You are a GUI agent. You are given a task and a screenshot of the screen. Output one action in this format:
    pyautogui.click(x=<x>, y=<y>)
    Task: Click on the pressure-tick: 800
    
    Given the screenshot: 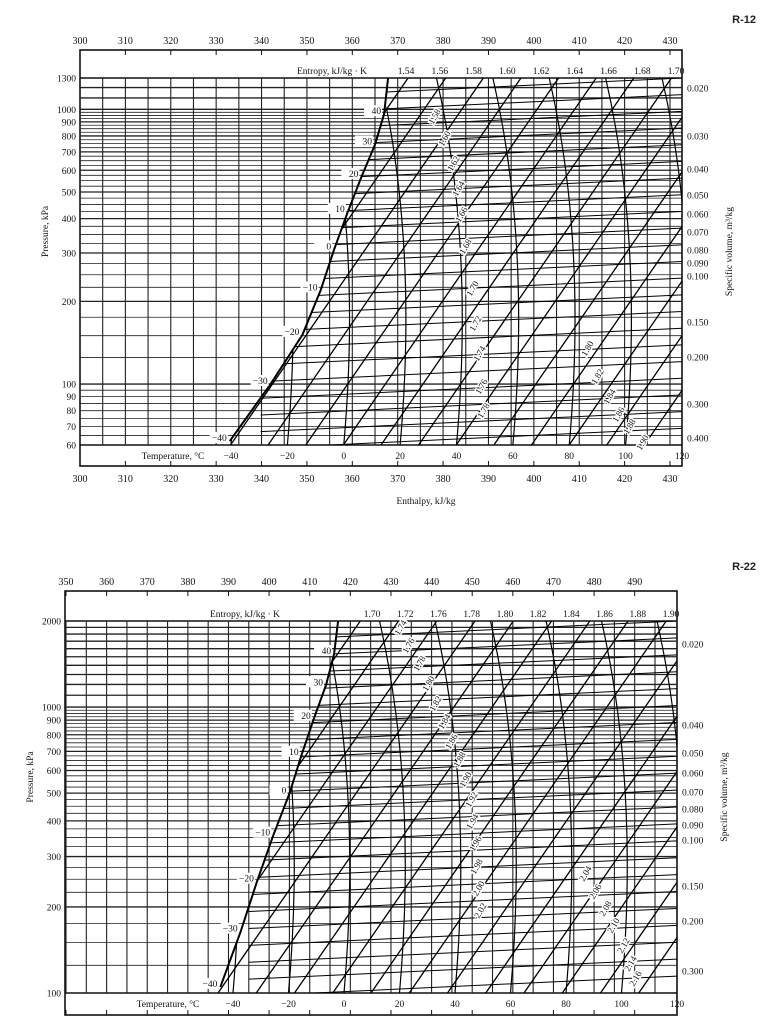 What is the action you would take?
    pyautogui.click(x=54, y=736)
    